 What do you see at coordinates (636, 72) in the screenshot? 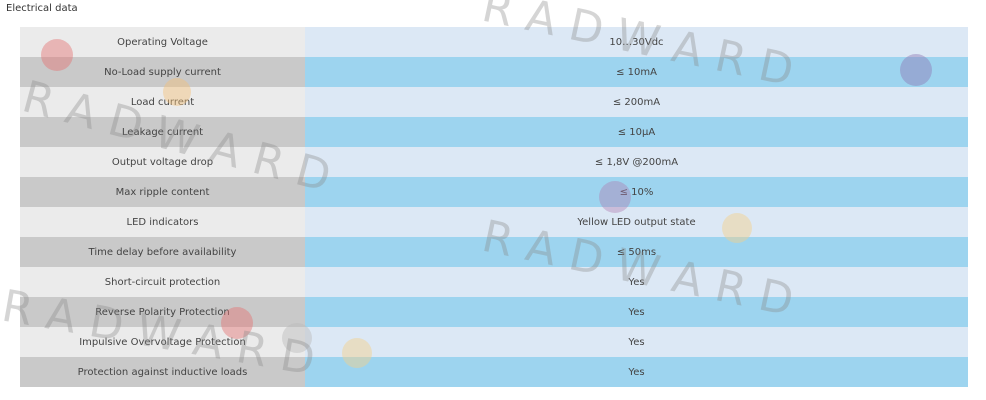
I see `parameter-value: ≤ 10mA` at bounding box center [636, 72].